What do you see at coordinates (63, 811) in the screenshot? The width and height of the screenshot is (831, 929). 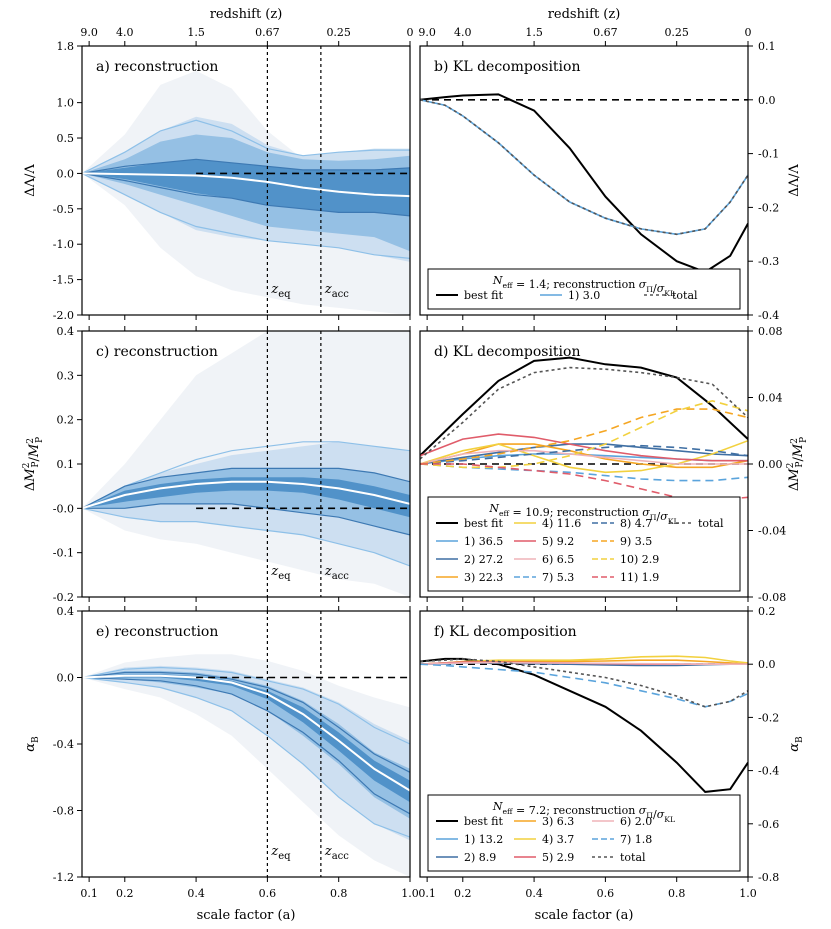 I see `y-tick-label: -0.8` at bounding box center [63, 811].